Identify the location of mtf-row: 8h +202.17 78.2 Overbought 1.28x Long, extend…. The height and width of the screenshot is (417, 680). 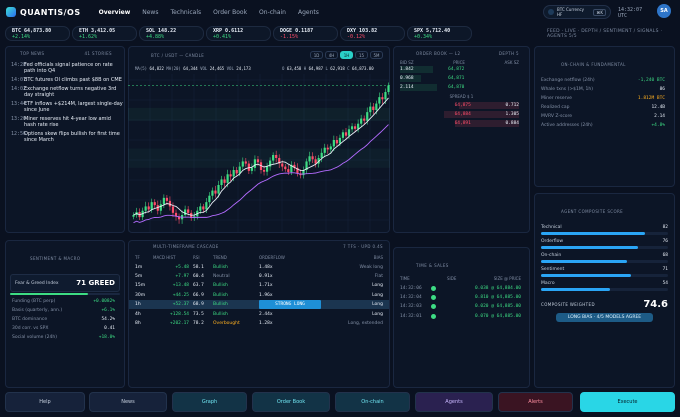
(259, 323).